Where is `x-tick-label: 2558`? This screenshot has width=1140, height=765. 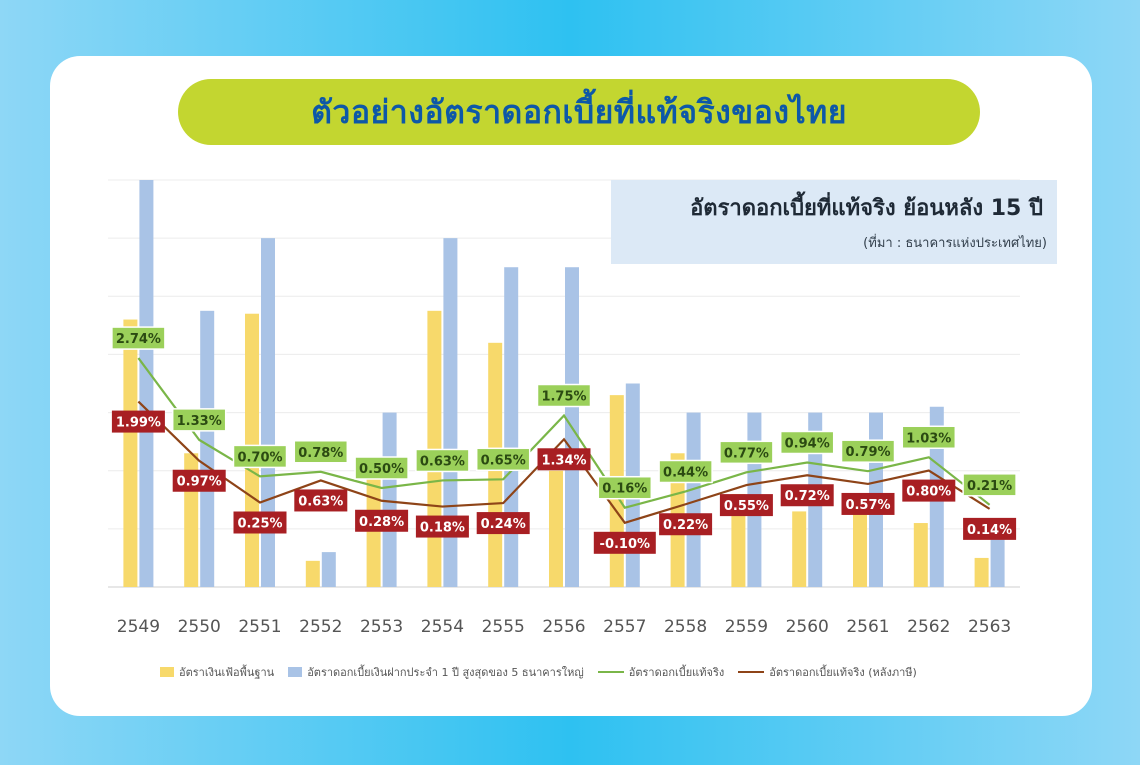 x-tick-label: 2558 is located at coordinates (685, 627).